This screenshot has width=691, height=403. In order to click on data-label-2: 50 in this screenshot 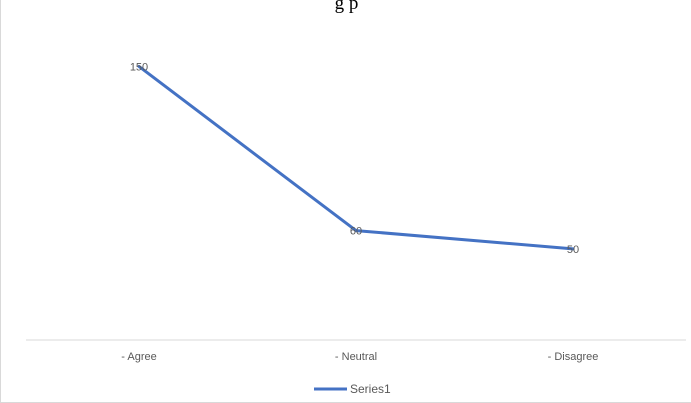, I will do `click(573, 250)`.